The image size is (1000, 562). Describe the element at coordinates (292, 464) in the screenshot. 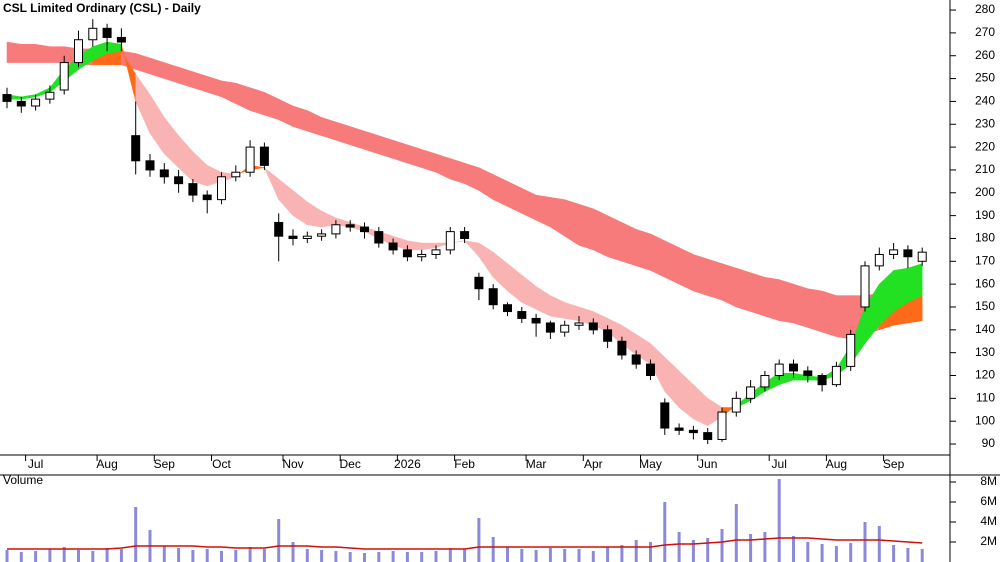

I see `x-tick-label: Nov` at that location.